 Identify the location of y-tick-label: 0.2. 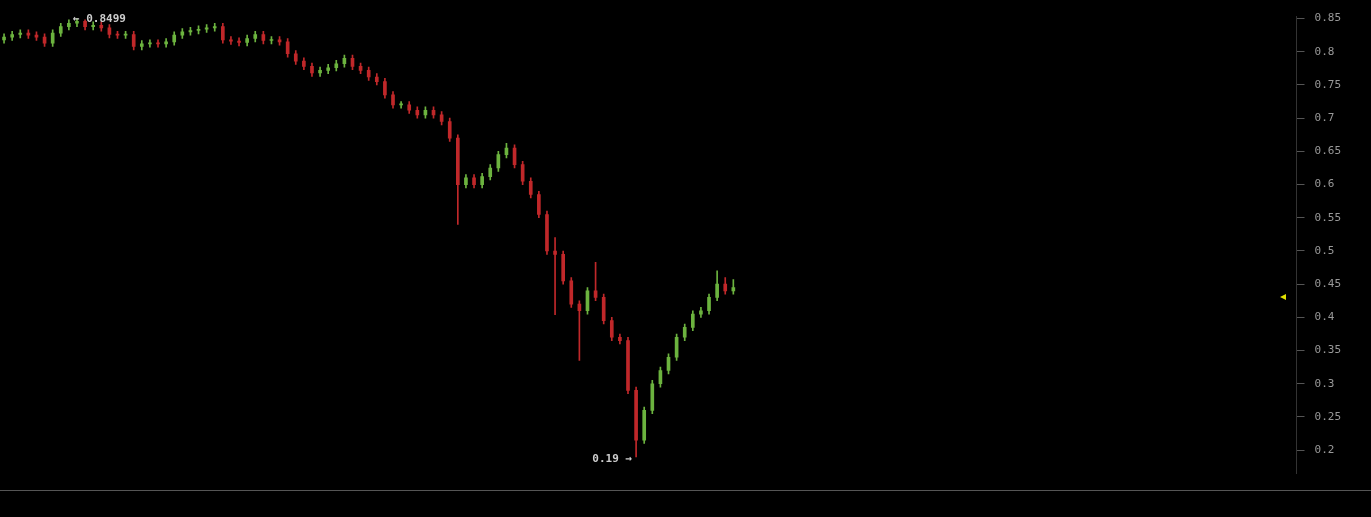
(1324, 450).